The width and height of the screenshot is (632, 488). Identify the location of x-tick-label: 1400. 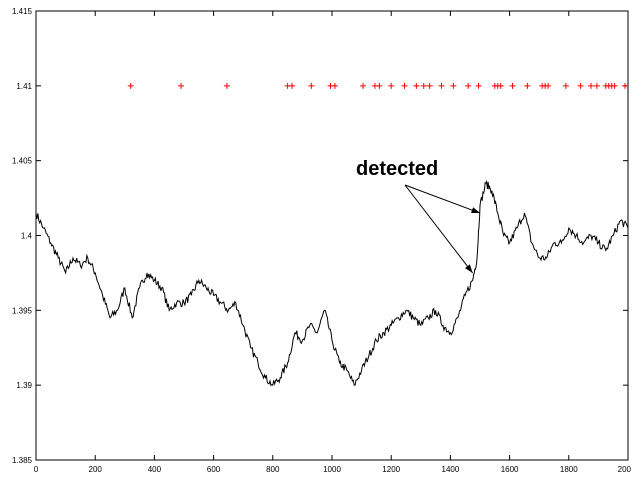
(451, 469).